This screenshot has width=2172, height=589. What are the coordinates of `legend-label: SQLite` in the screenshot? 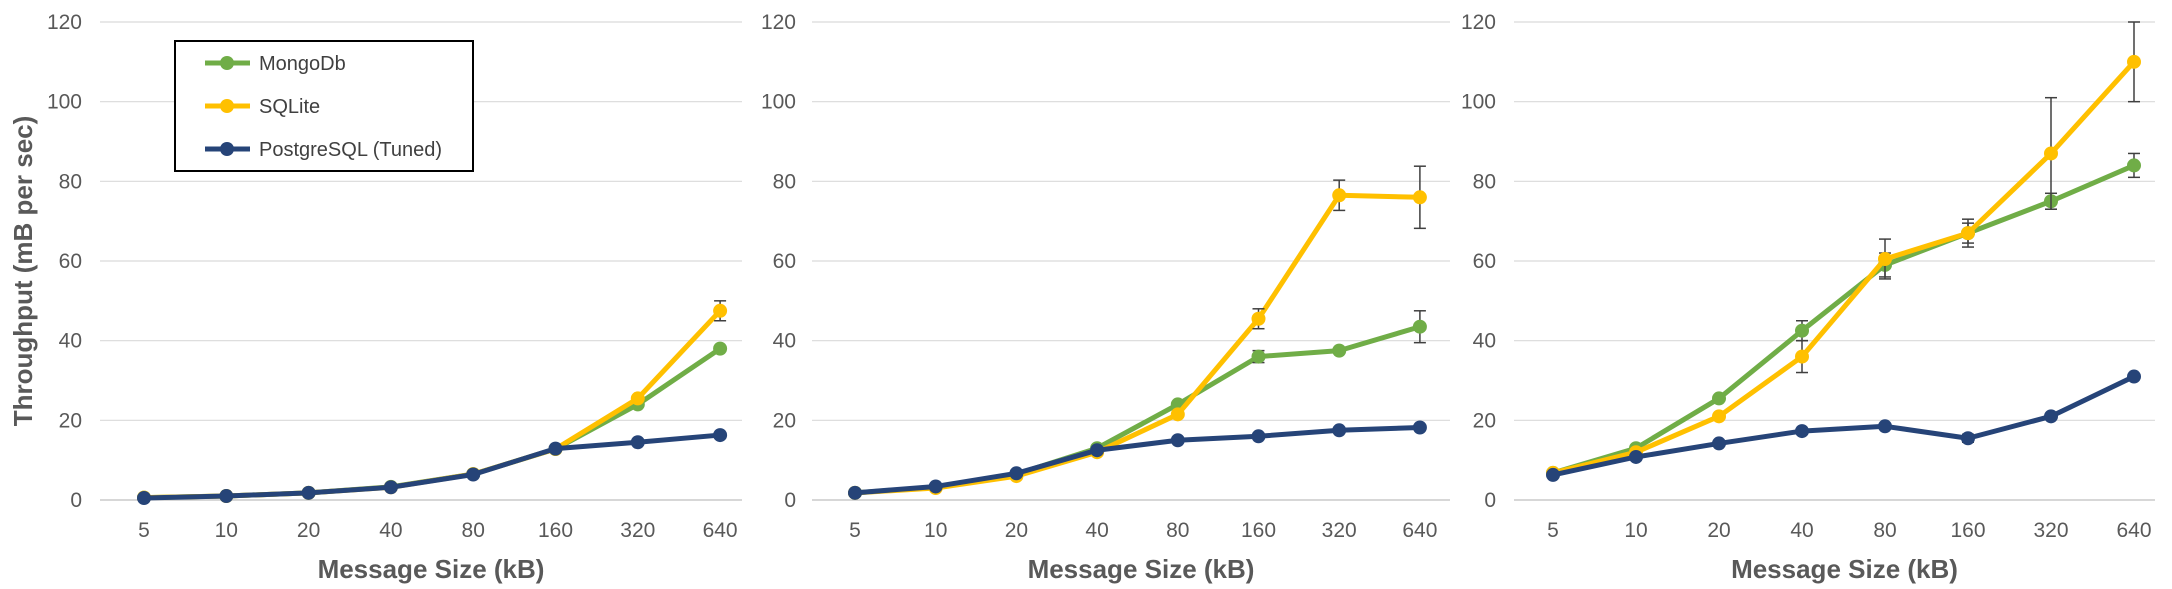 It's located at (289, 107).